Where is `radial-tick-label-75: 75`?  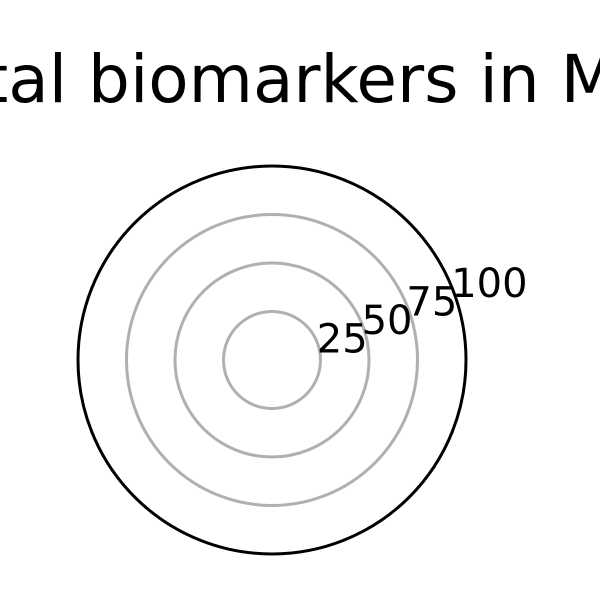 radial-tick-label-75: 75 is located at coordinates (431, 302).